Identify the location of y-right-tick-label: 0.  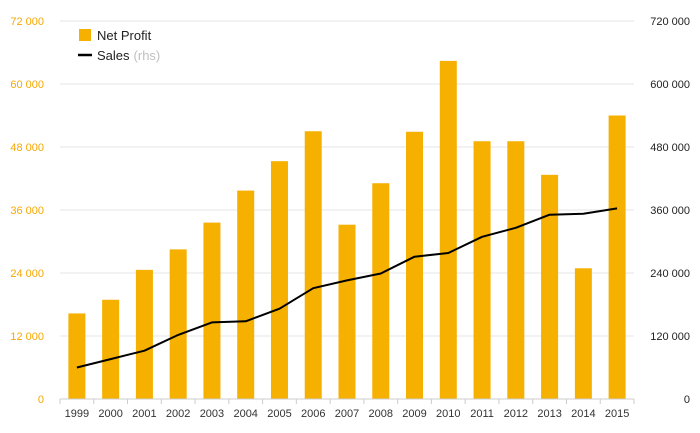
(687, 400).